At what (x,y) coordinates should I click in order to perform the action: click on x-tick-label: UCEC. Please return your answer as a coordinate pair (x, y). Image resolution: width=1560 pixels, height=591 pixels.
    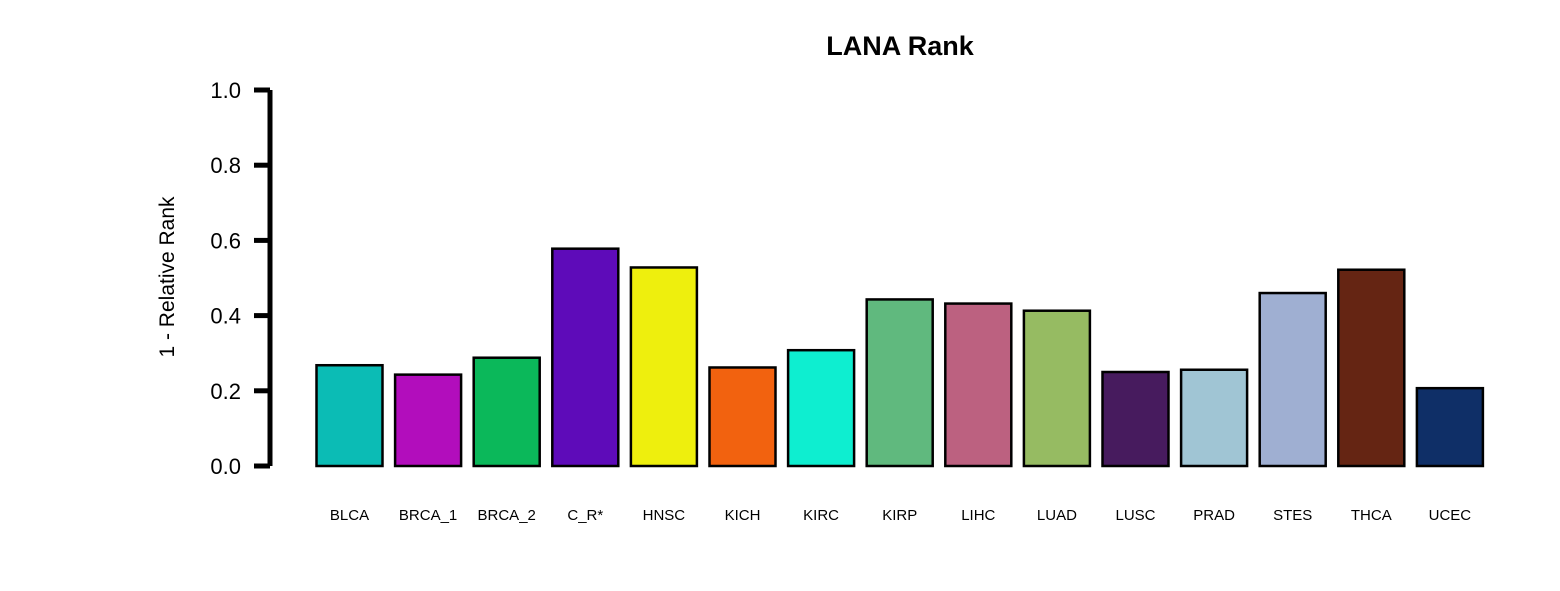
    Looking at the image, I should click on (1450, 515).